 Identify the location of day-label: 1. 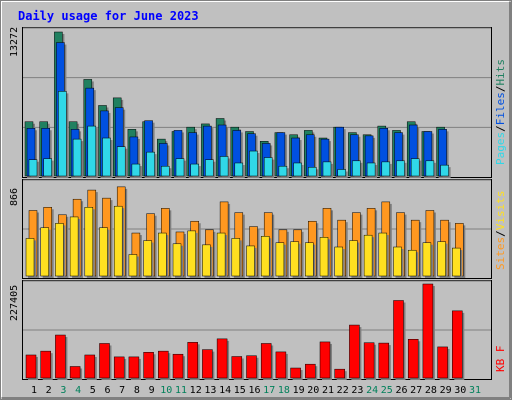
(34, 390).